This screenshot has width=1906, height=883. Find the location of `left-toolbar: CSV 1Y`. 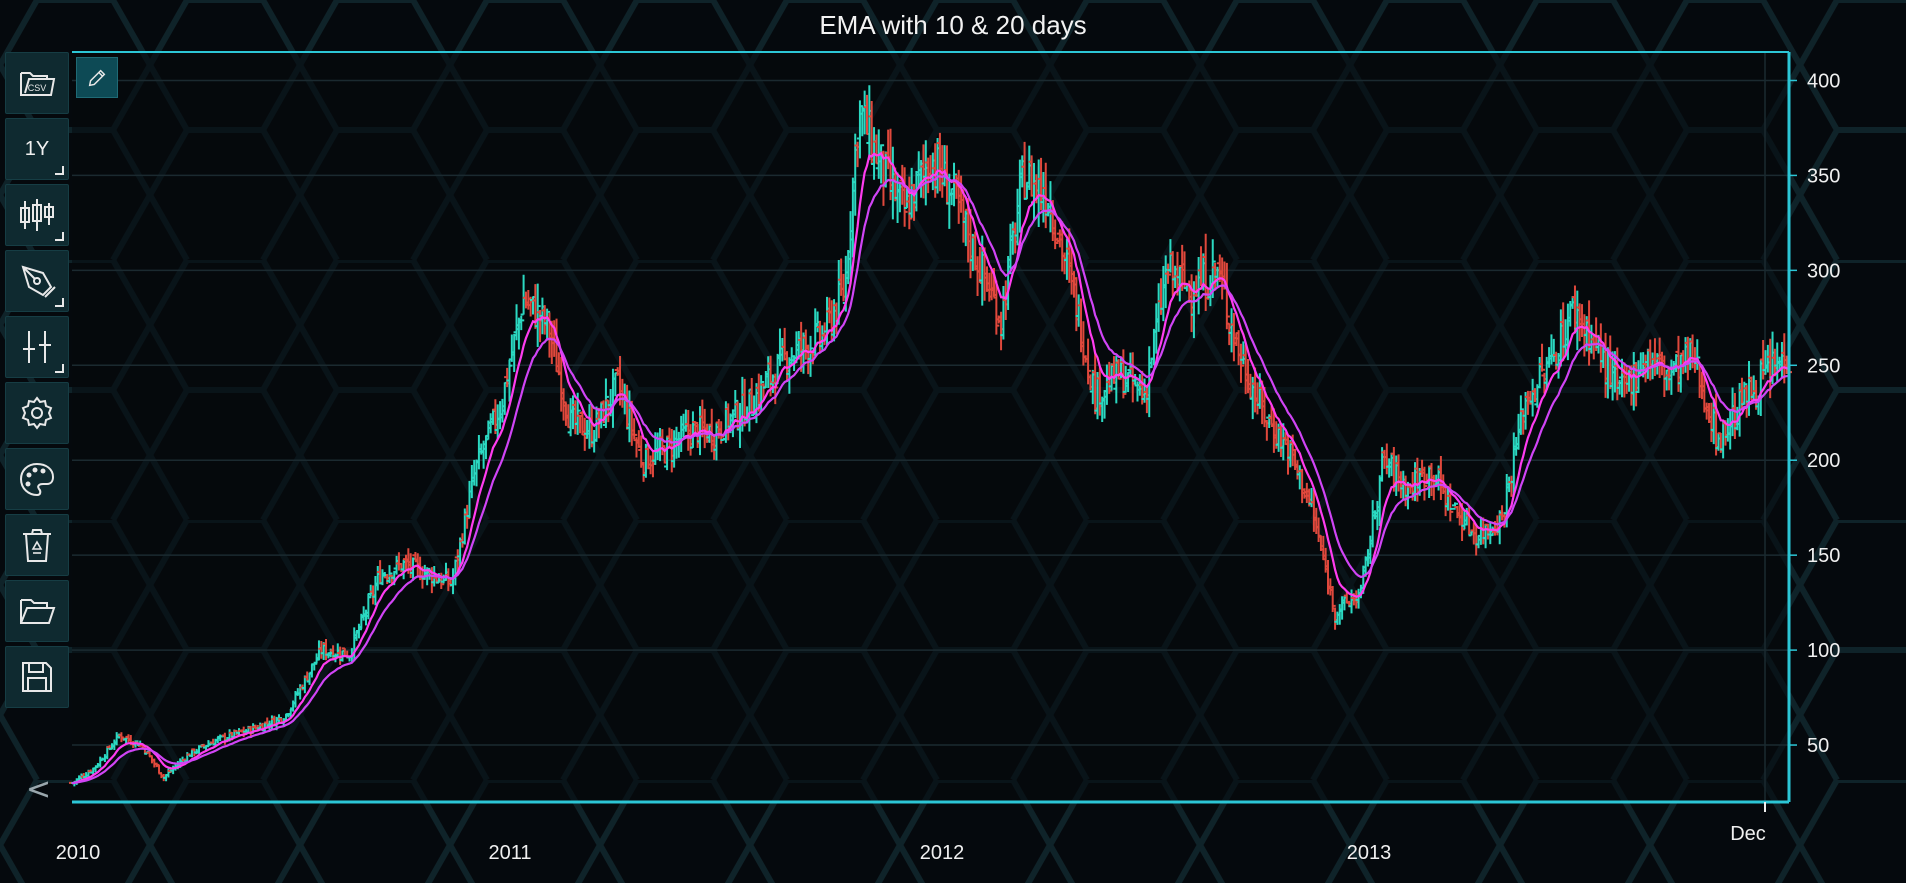

left-toolbar: CSV 1Y is located at coordinates (37, 382).